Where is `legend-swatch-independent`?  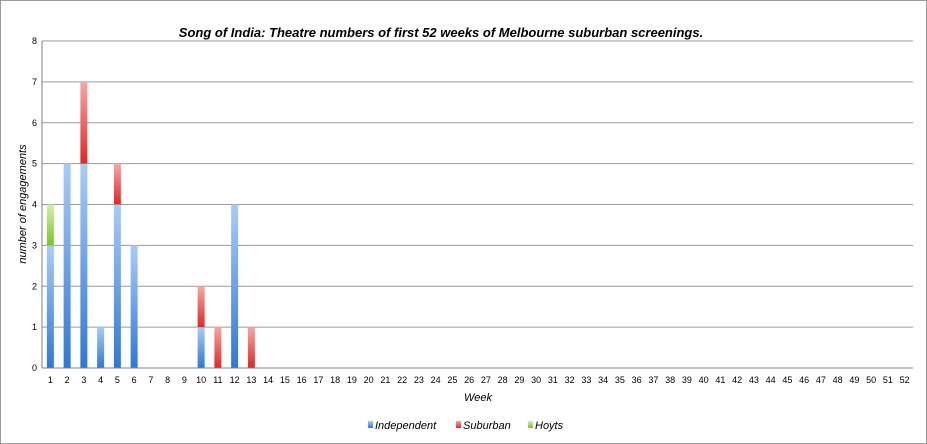
legend-swatch-independent is located at coordinates (370, 424).